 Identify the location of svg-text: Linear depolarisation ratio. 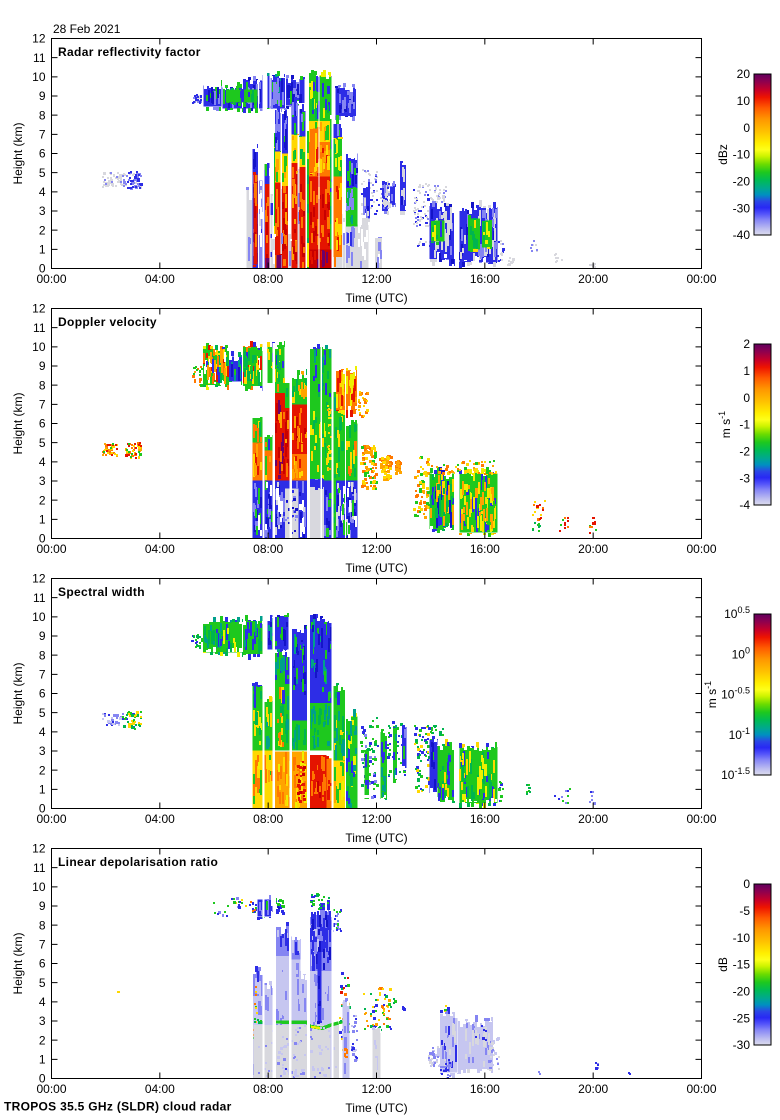
(138, 862).